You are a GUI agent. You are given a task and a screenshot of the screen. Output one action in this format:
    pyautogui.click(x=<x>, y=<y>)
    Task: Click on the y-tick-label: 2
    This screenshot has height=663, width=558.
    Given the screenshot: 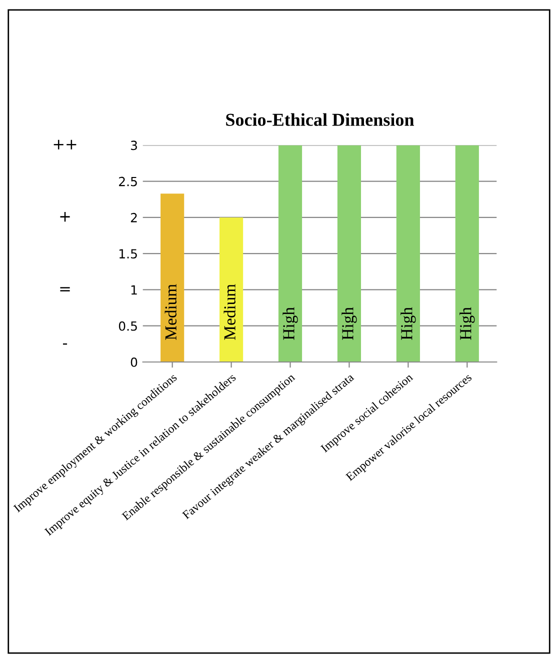 What is the action you would take?
    pyautogui.click(x=133, y=217)
    